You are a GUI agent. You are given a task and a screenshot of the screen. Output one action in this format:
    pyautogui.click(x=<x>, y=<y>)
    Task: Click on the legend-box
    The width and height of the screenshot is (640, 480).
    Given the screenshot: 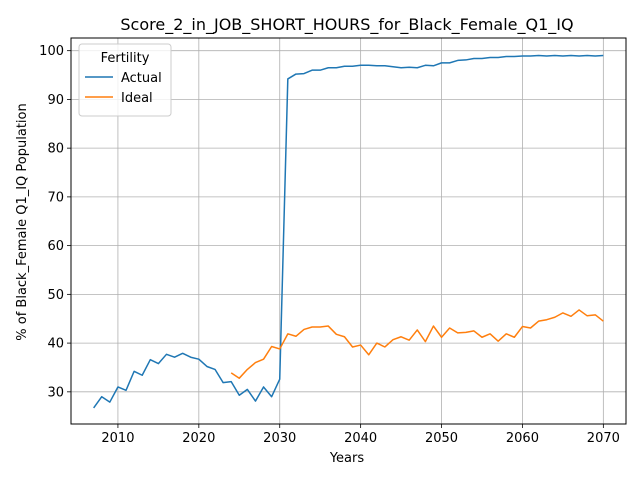 What is the action you would take?
    pyautogui.click(x=125, y=80)
    